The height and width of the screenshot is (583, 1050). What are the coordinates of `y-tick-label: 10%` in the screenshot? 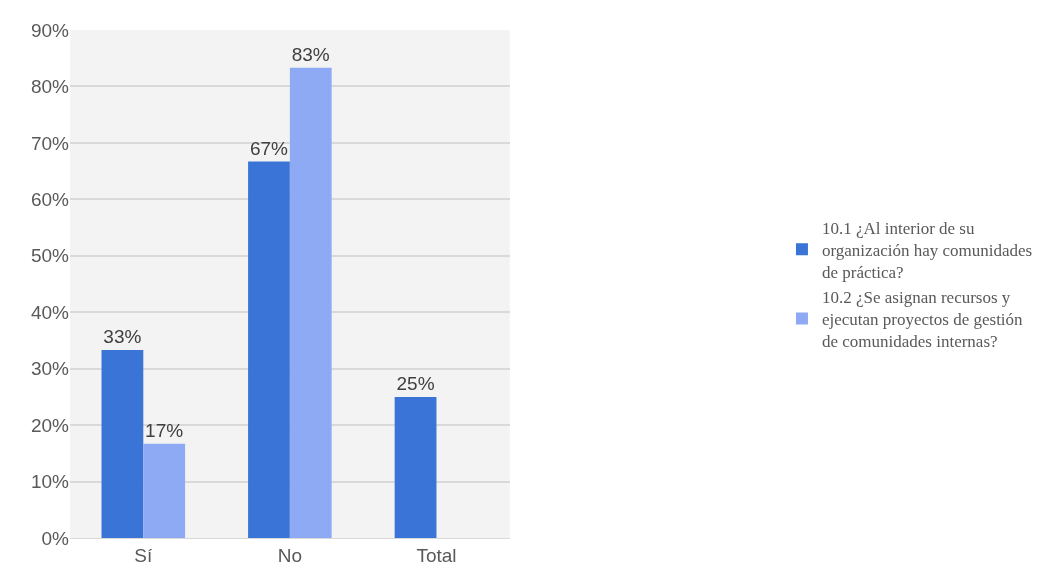 It's located at (50, 482).